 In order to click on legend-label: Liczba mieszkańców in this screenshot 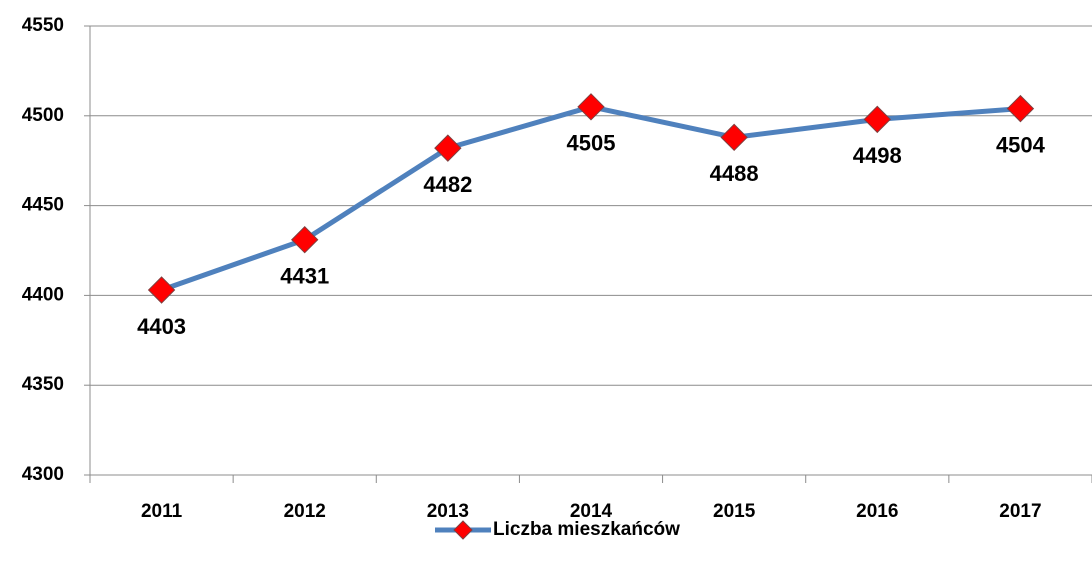, I will do `click(586, 529)`.